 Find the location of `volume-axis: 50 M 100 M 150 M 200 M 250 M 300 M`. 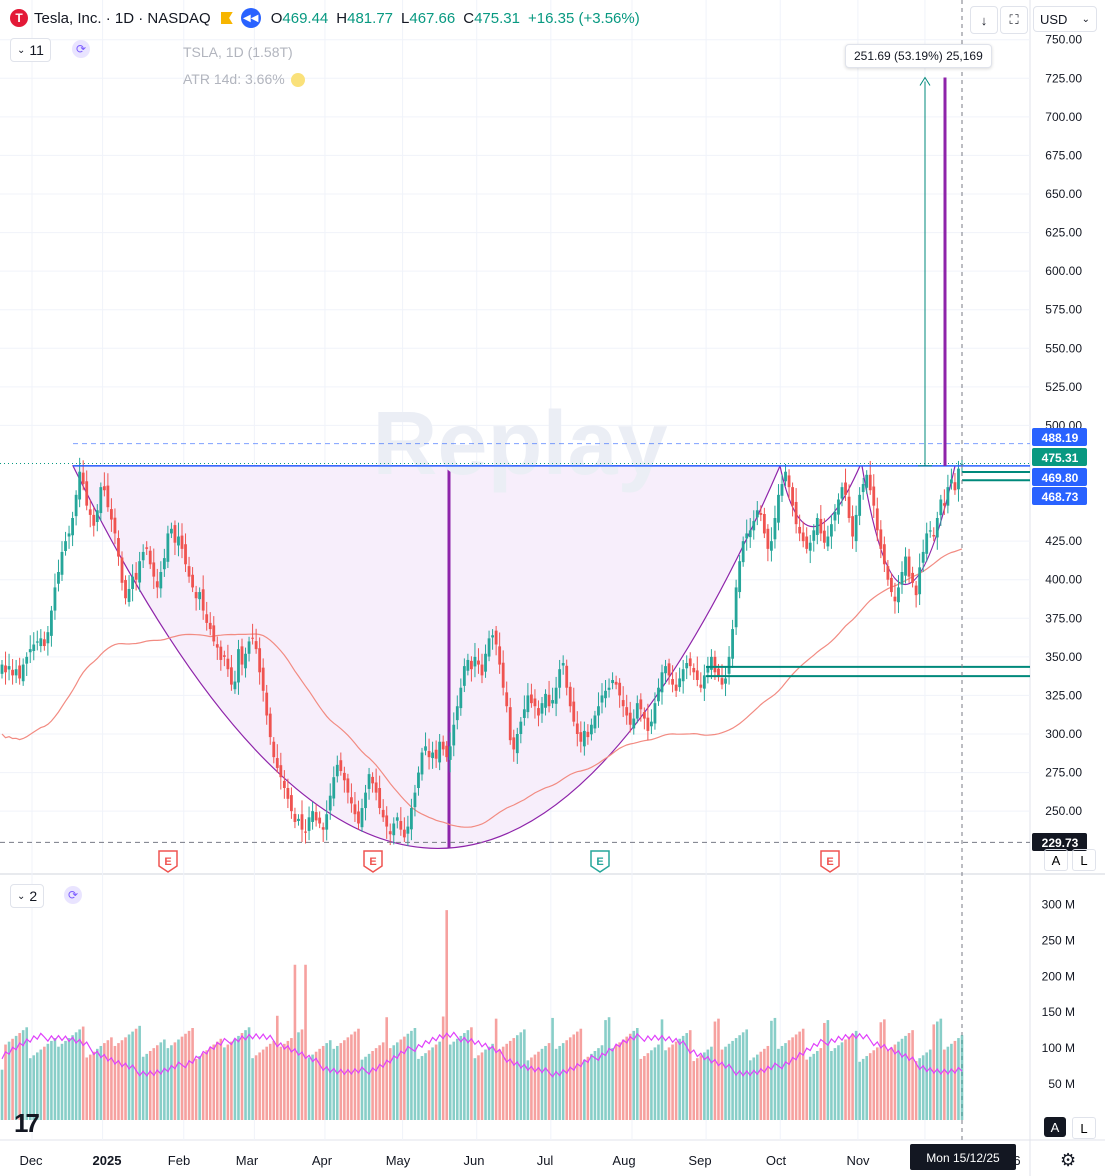

volume-axis: 50 M 100 M 150 M 200 M 250 M 300 M is located at coordinates (1058, 994).